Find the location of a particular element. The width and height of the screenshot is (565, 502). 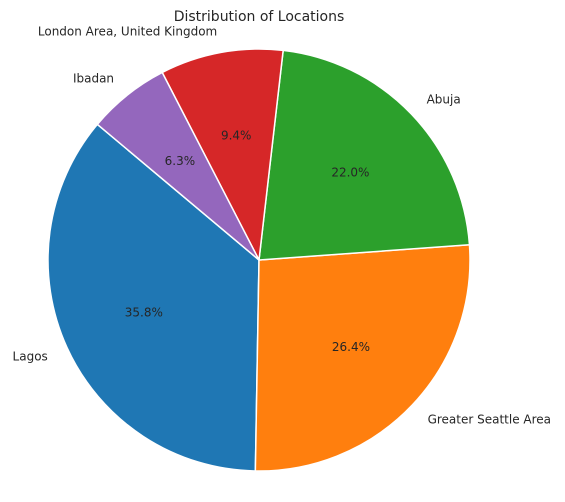

pie-slice-london-area-united-kingdom is located at coordinates (222, 154).